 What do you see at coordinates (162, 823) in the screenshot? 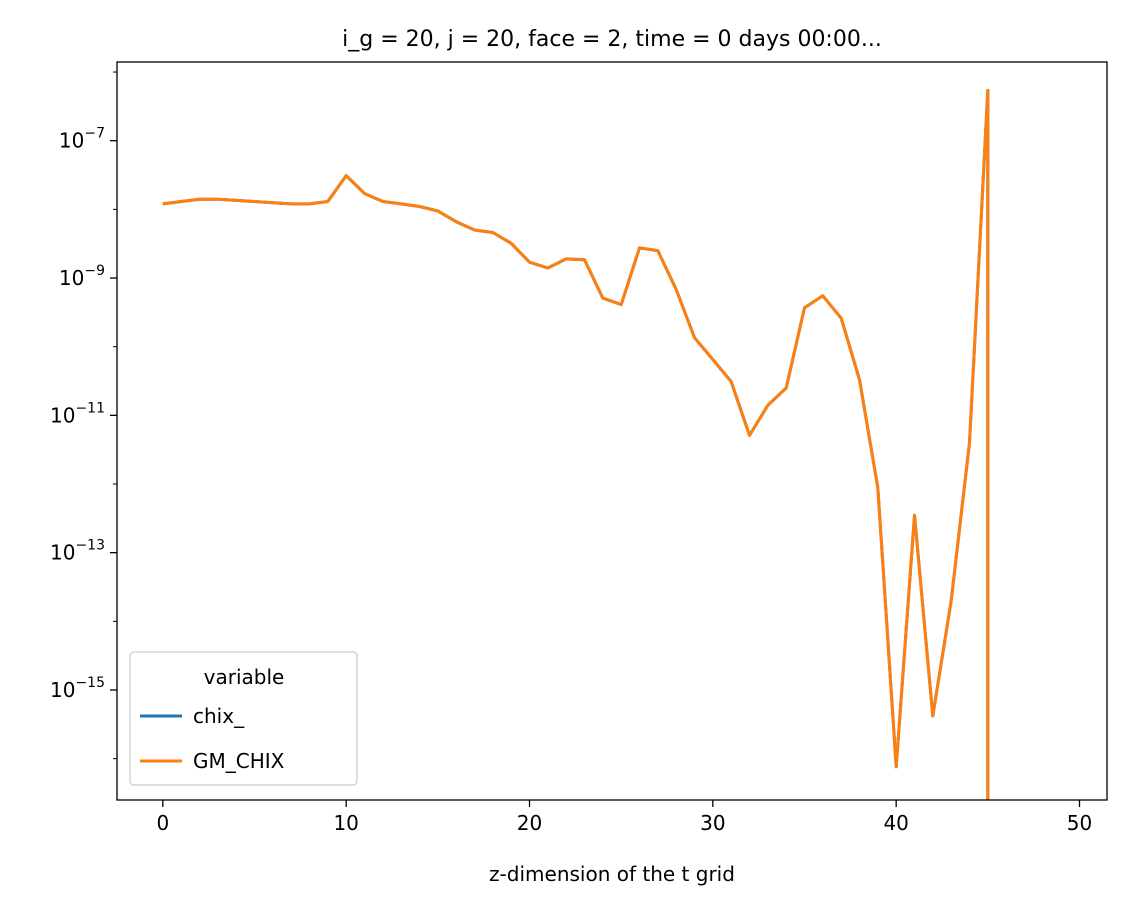
I see `x-tick-label: 0` at bounding box center [162, 823].